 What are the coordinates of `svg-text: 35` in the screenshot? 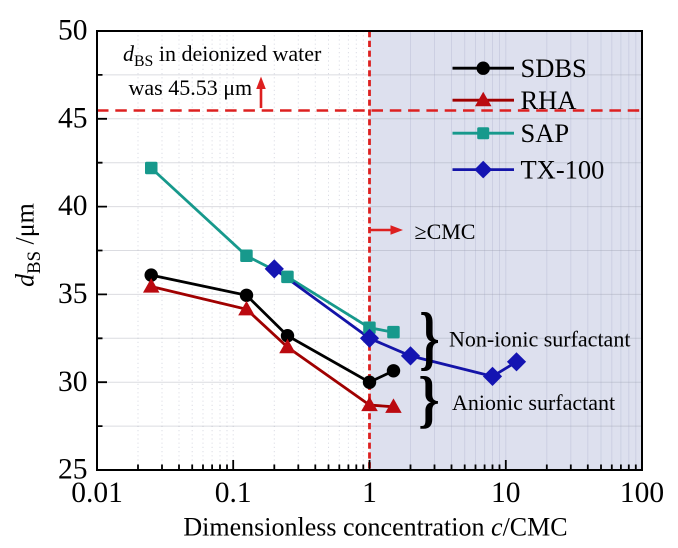 It's located at (73, 294).